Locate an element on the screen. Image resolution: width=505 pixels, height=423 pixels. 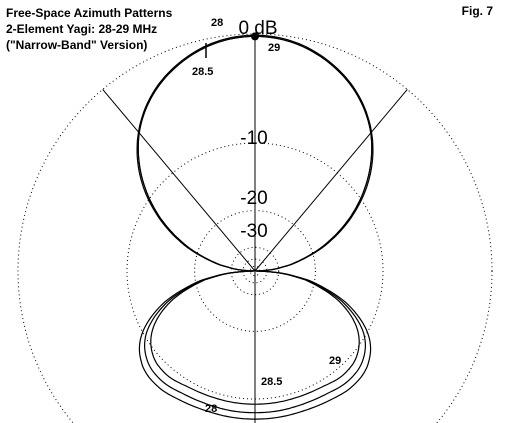
max-gain-marker is located at coordinates (255, 36).